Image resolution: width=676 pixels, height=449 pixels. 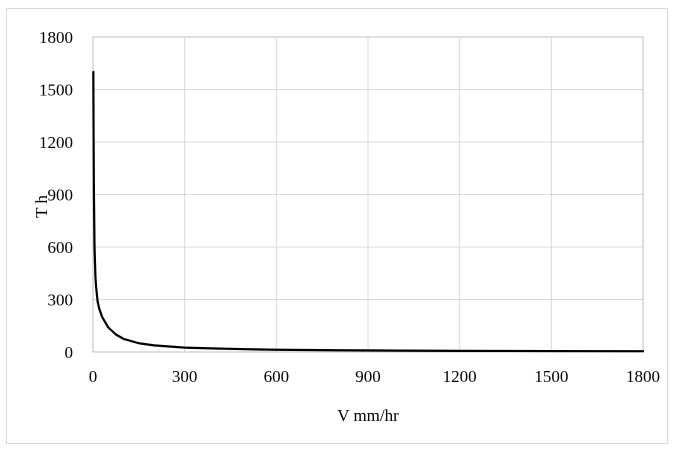 What do you see at coordinates (368, 376) in the screenshot?
I see `x-tick-label: 900` at bounding box center [368, 376].